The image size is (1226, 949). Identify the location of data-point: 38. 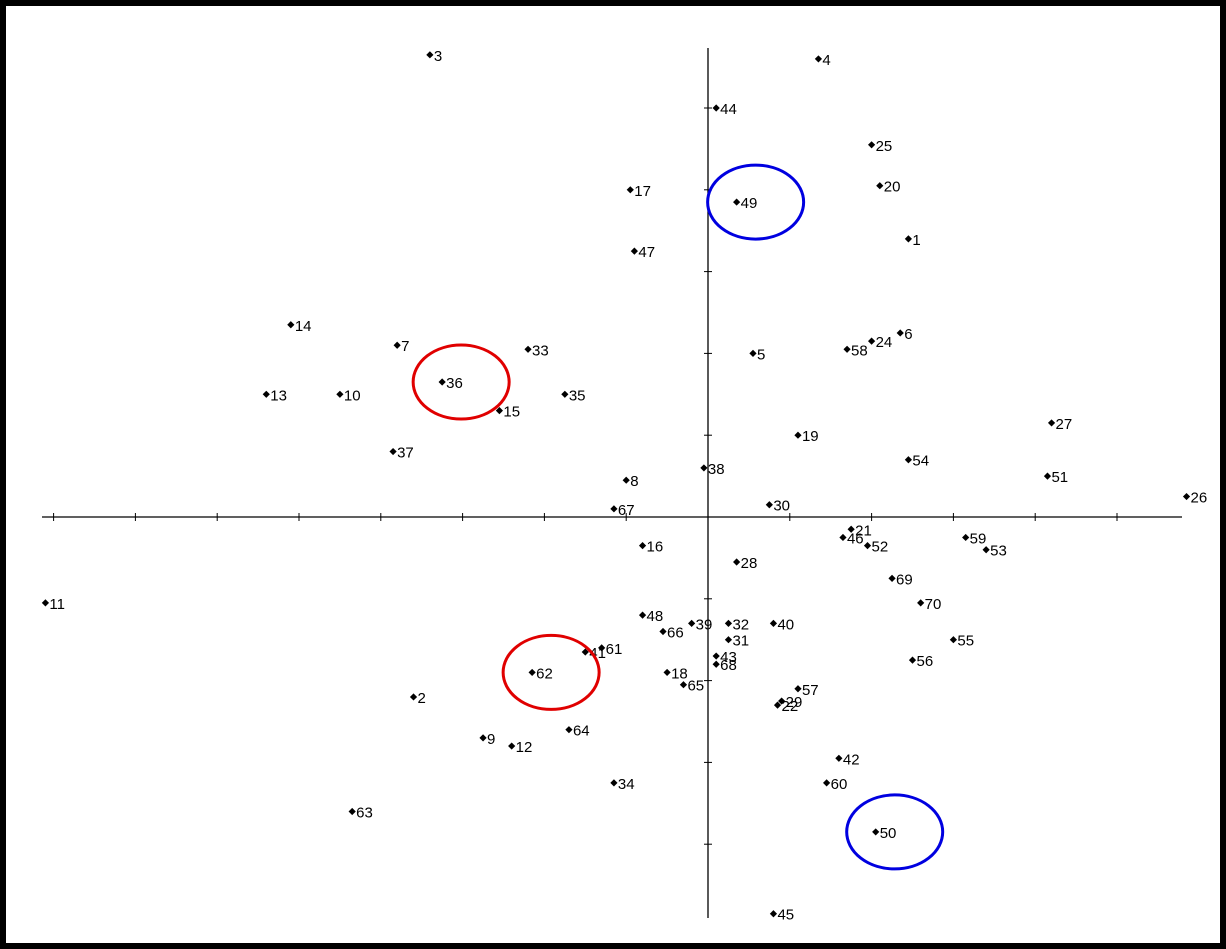
(712, 469).